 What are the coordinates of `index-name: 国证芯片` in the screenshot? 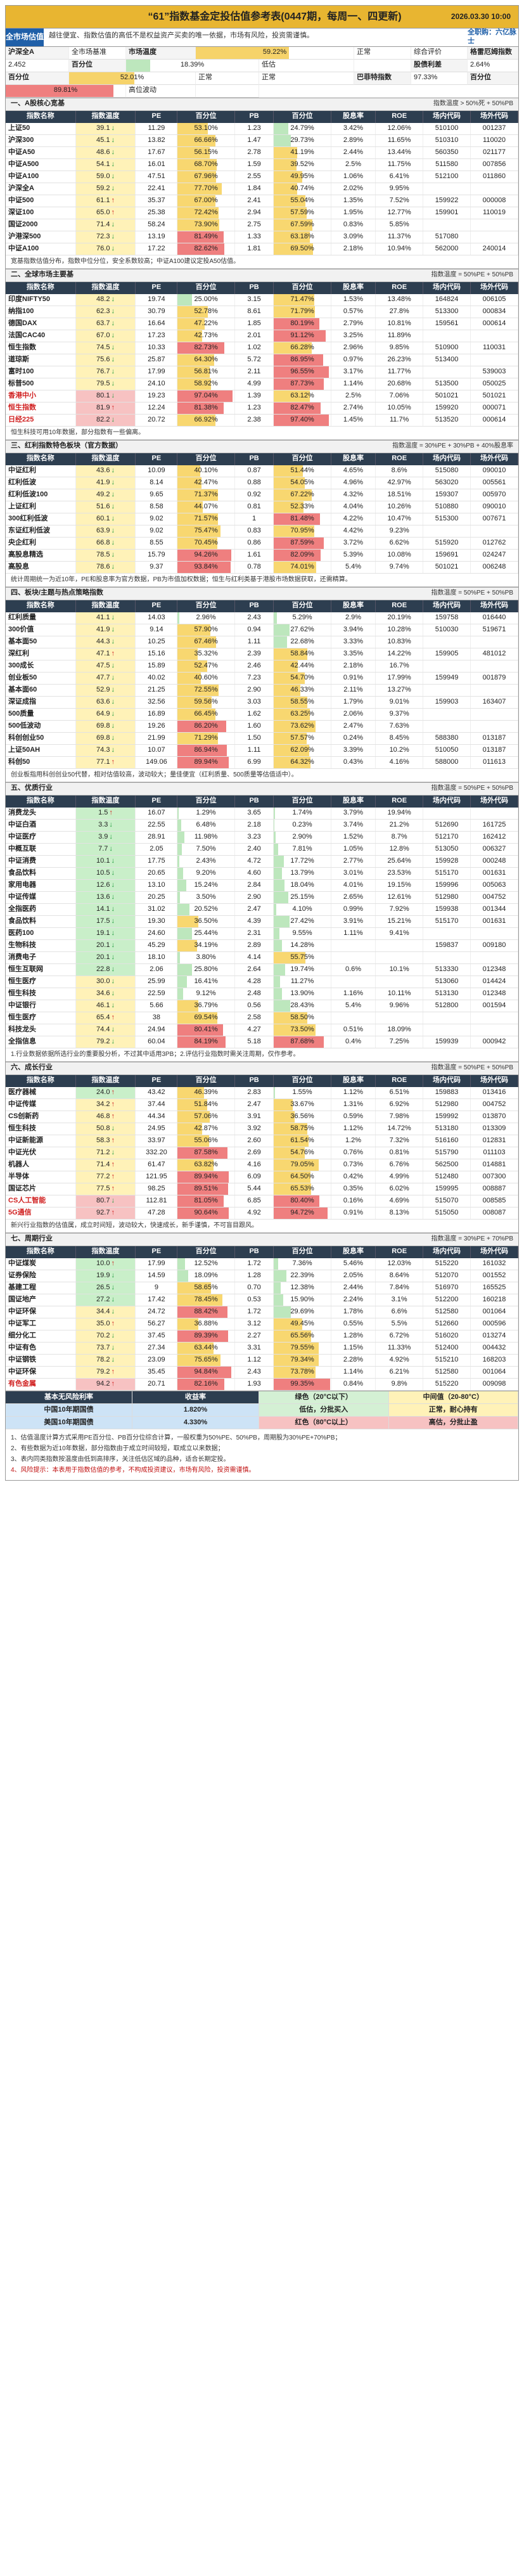 It's located at (41, 1189).